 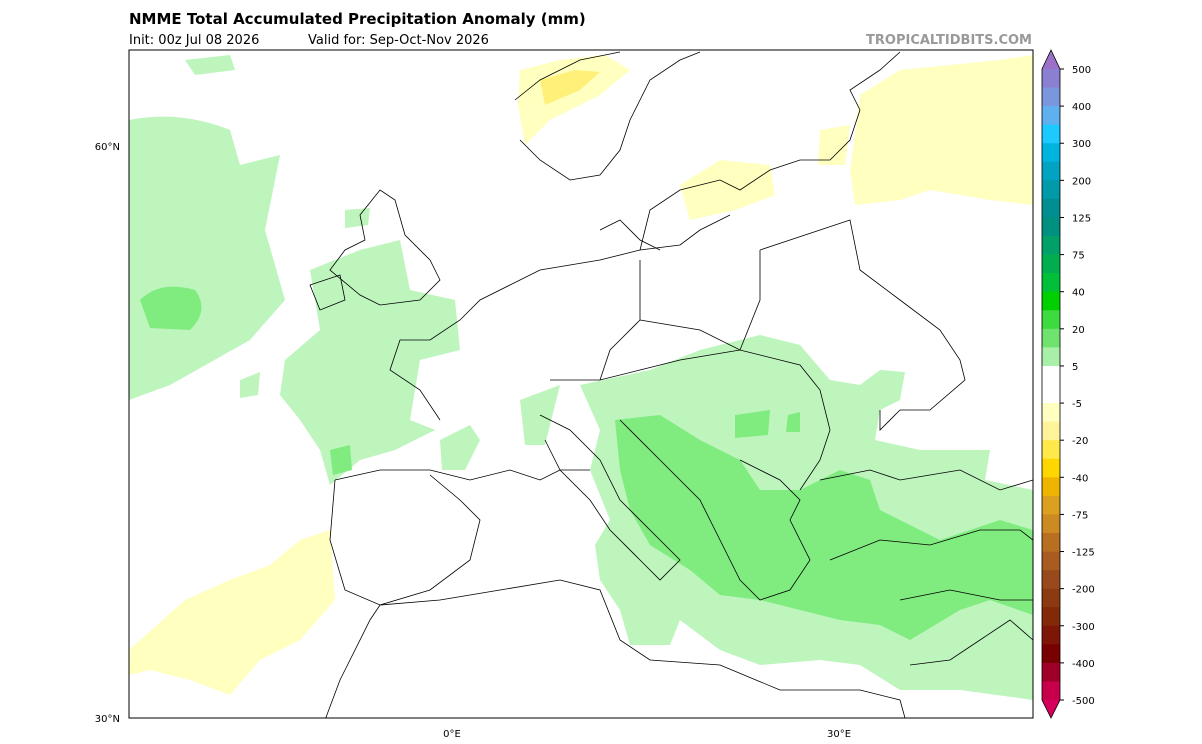 I want to click on lat-label: 30°N, so click(x=107, y=719).